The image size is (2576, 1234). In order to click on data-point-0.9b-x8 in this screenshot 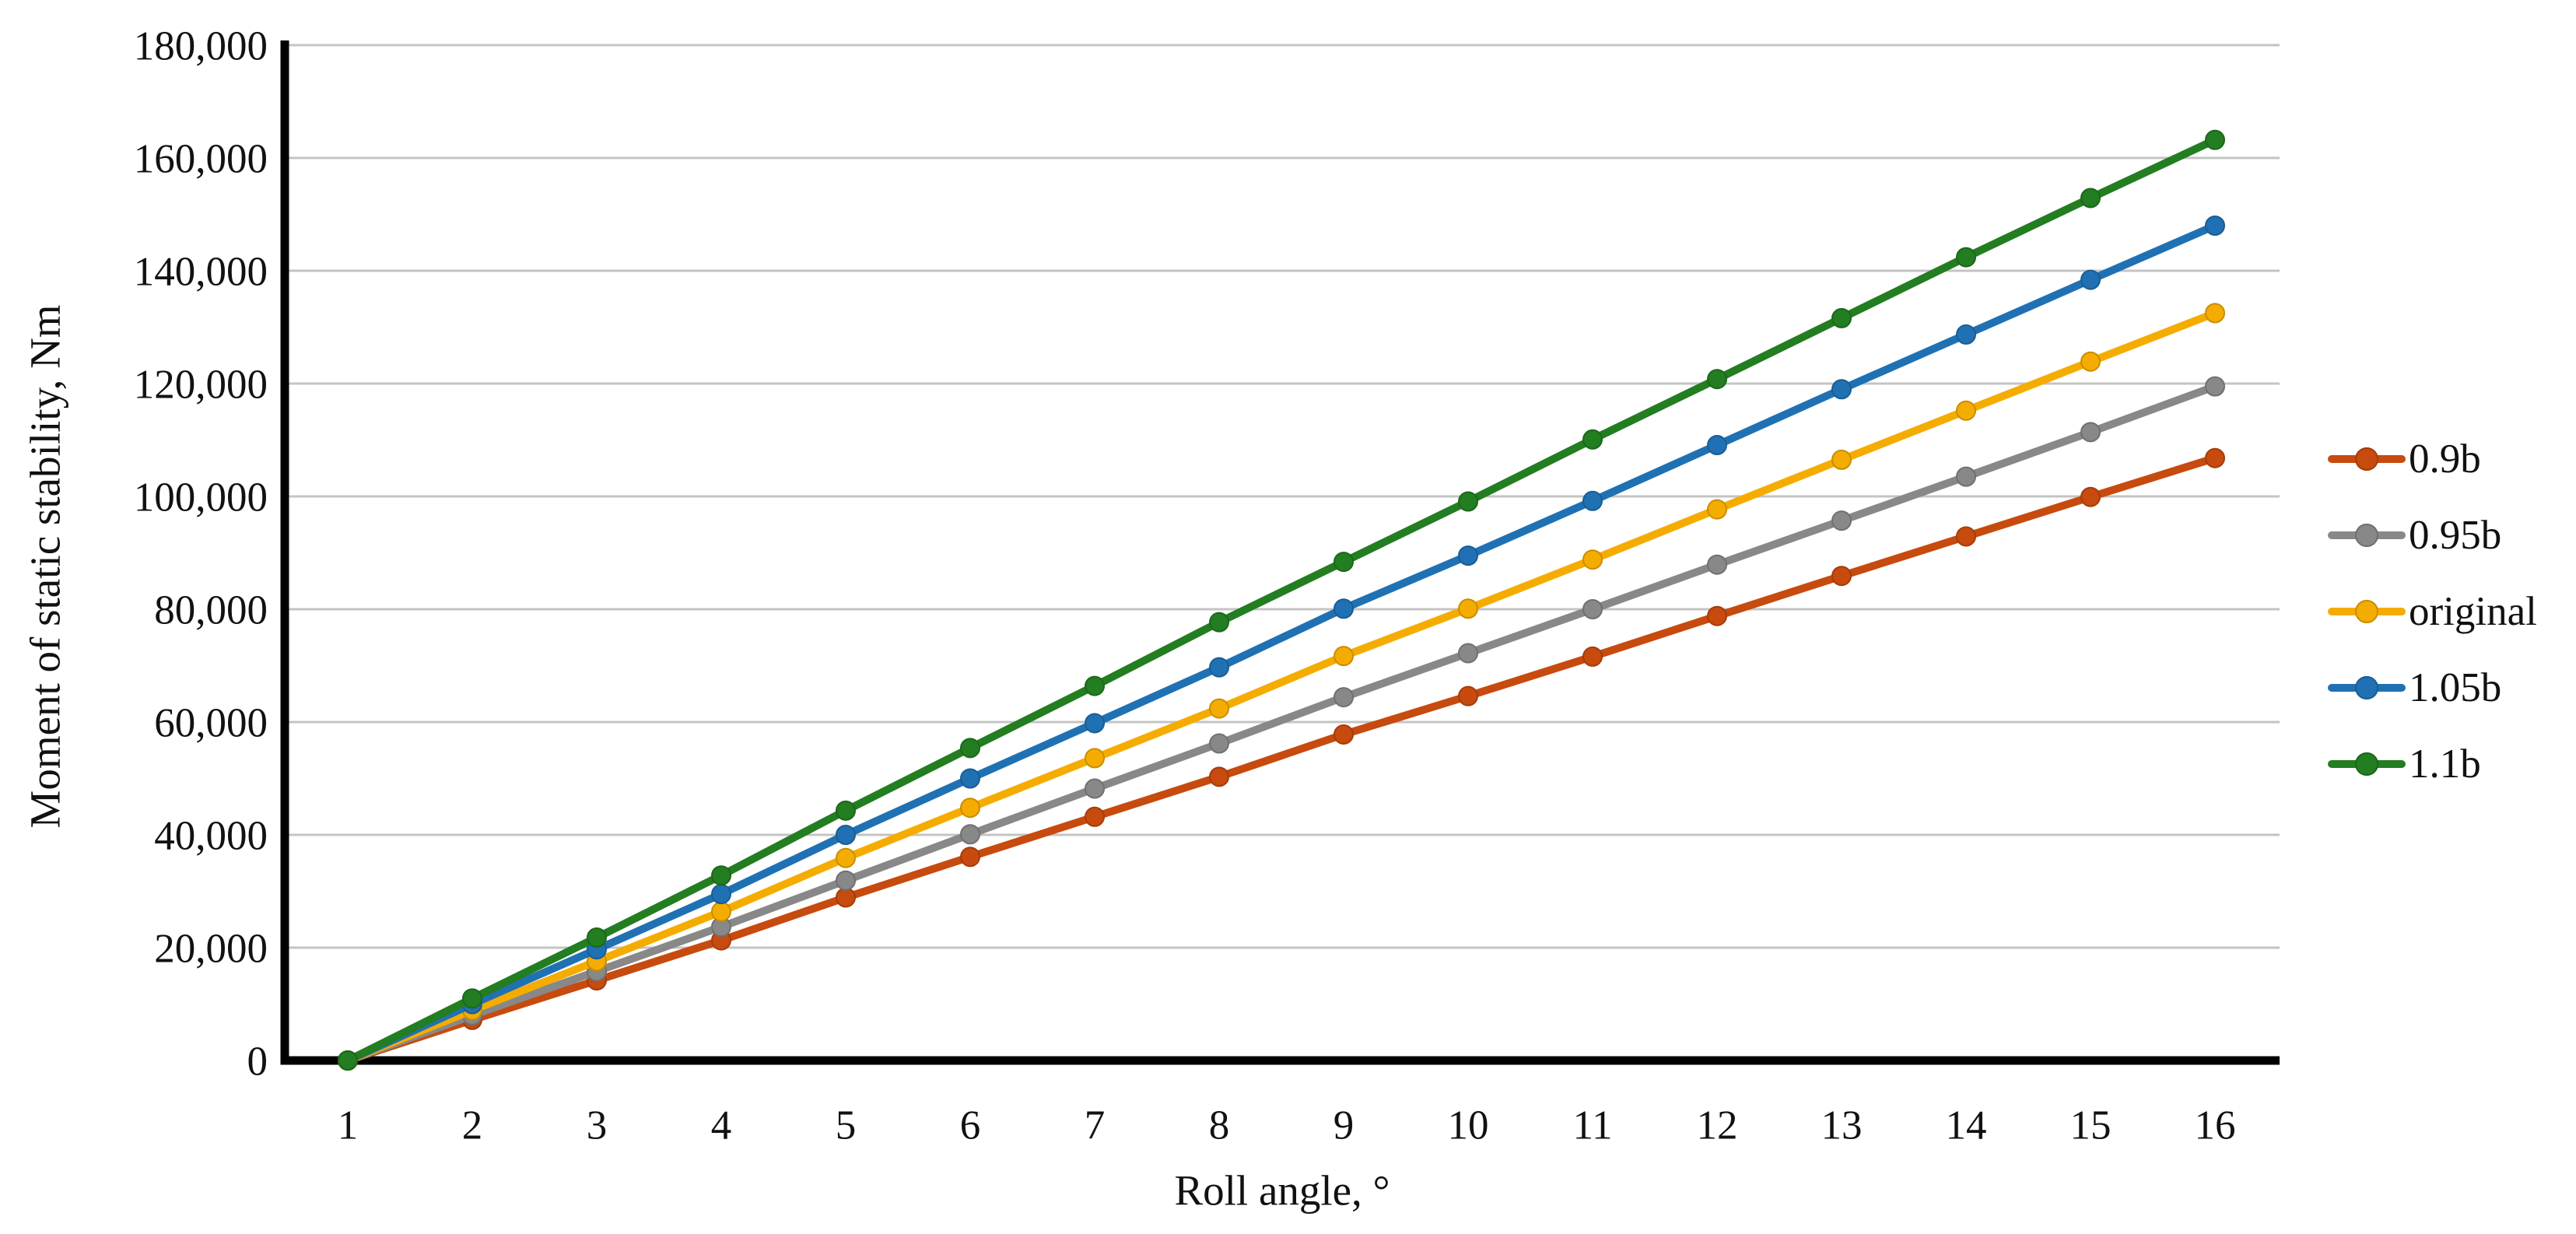, I will do `click(1219, 776)`.